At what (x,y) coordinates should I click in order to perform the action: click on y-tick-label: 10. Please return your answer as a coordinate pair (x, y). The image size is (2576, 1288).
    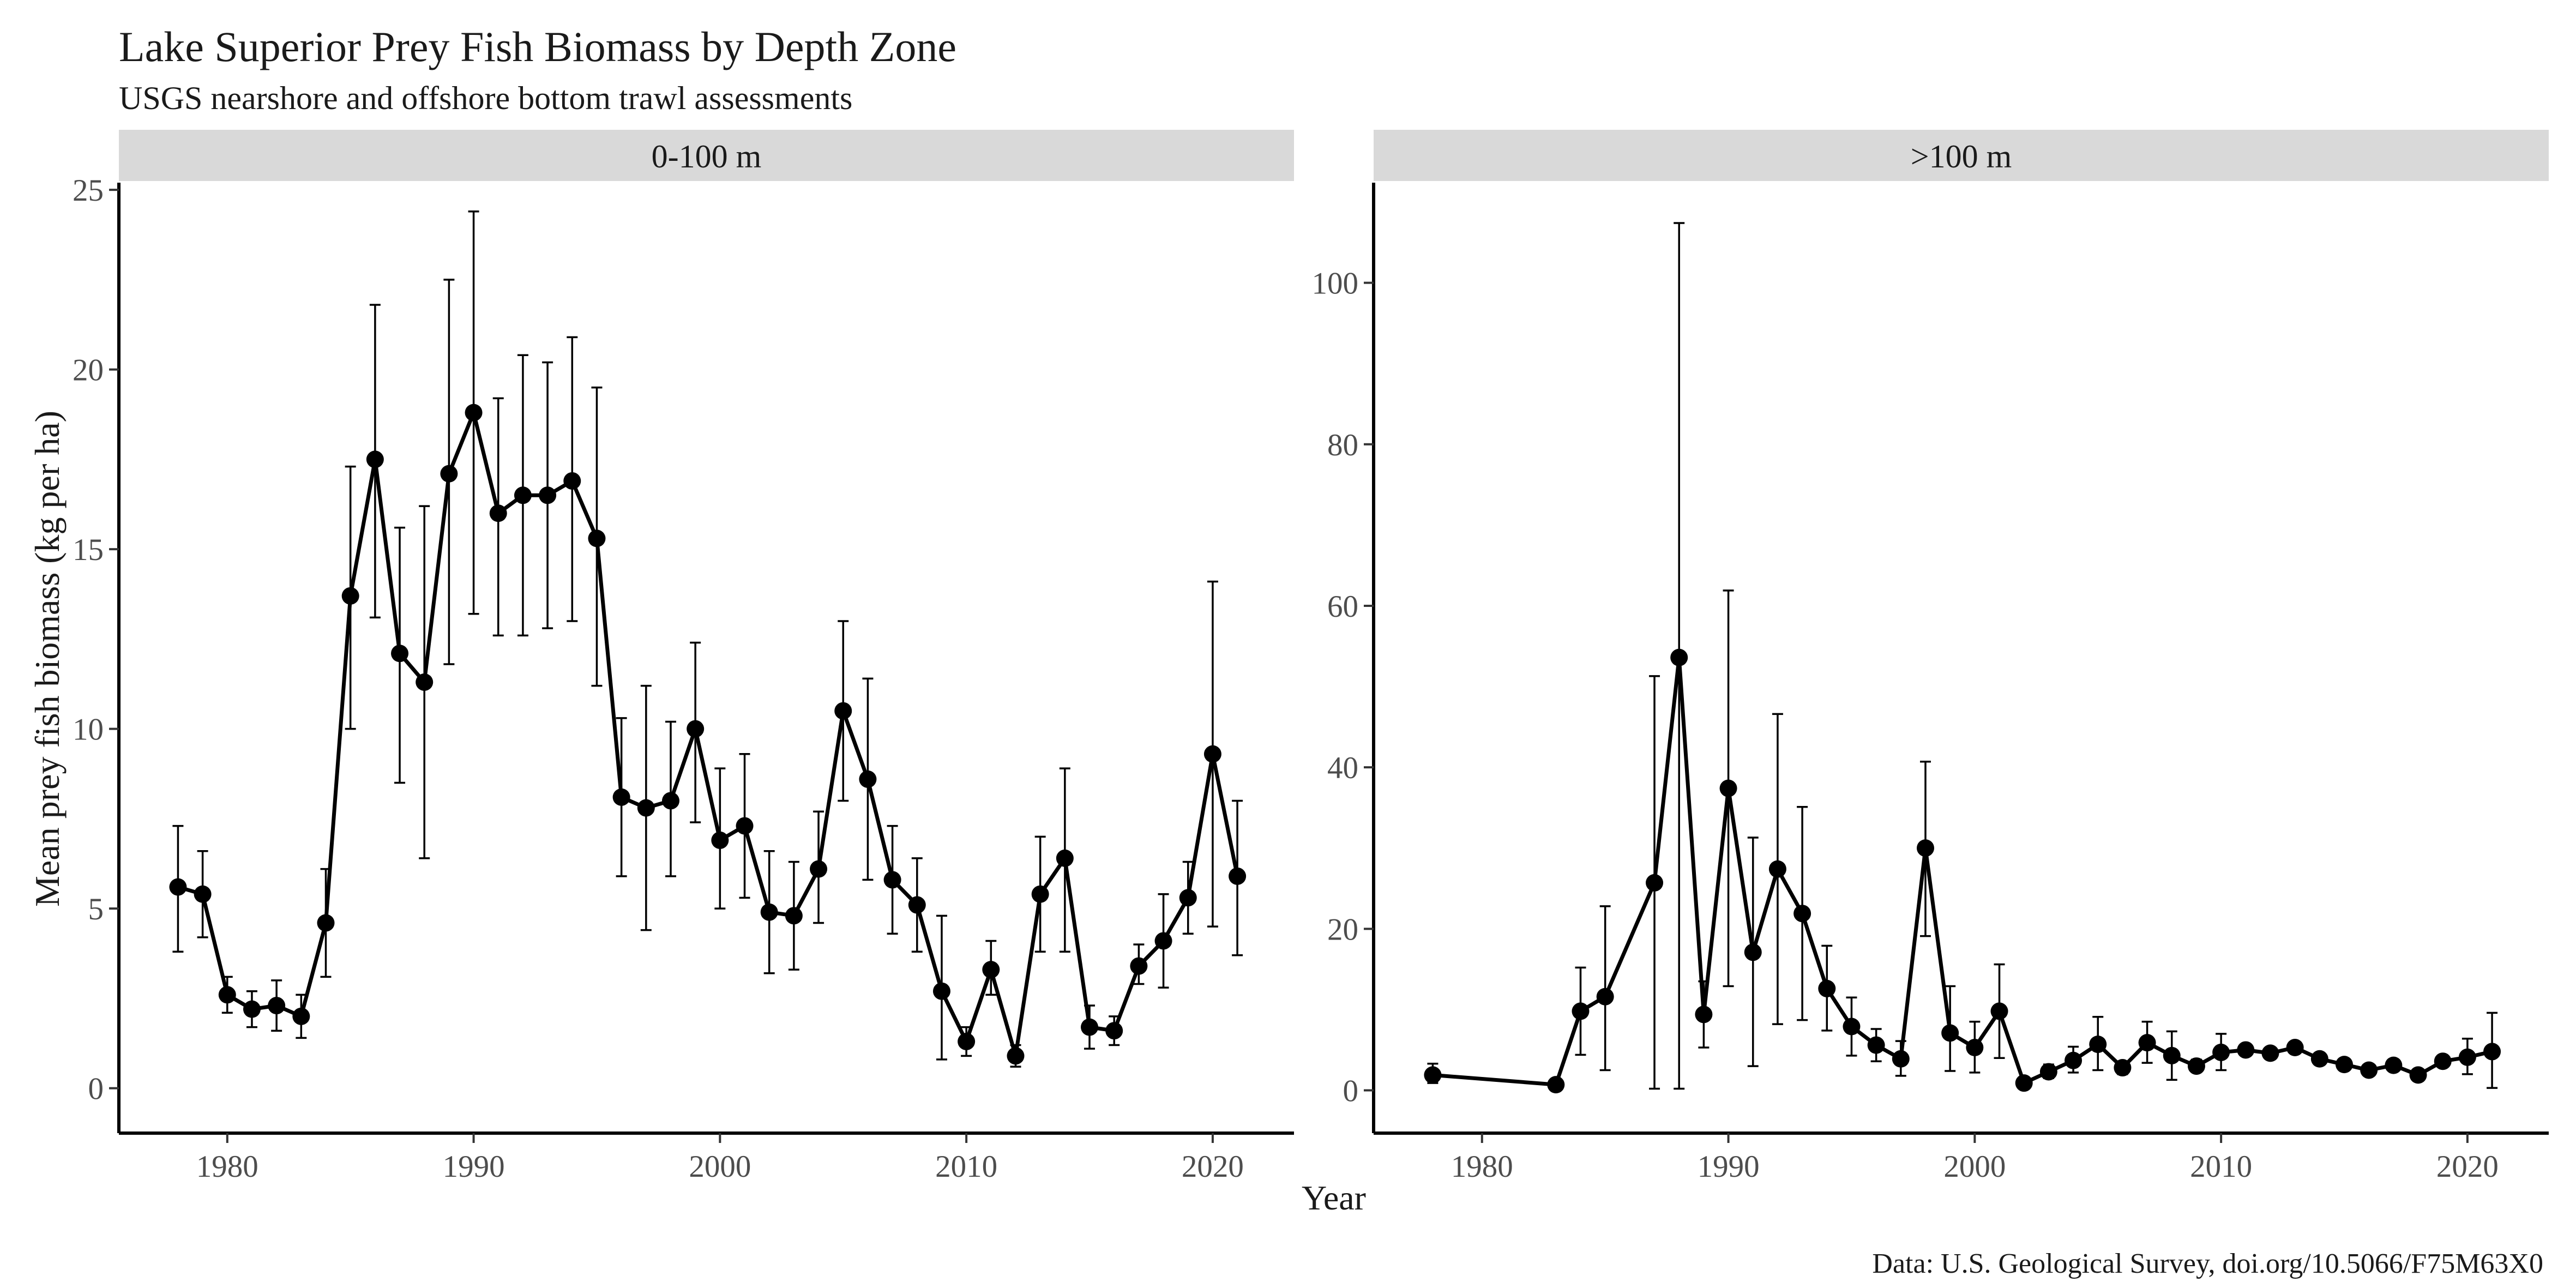
    Looking at the image, I should click on (88, 730).